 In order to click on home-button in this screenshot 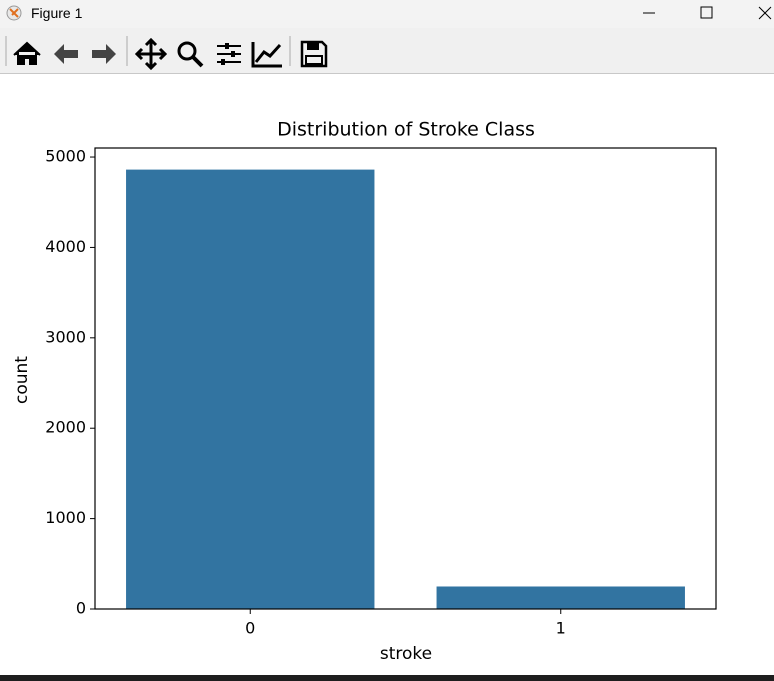, I will do `click(27, 53)`.